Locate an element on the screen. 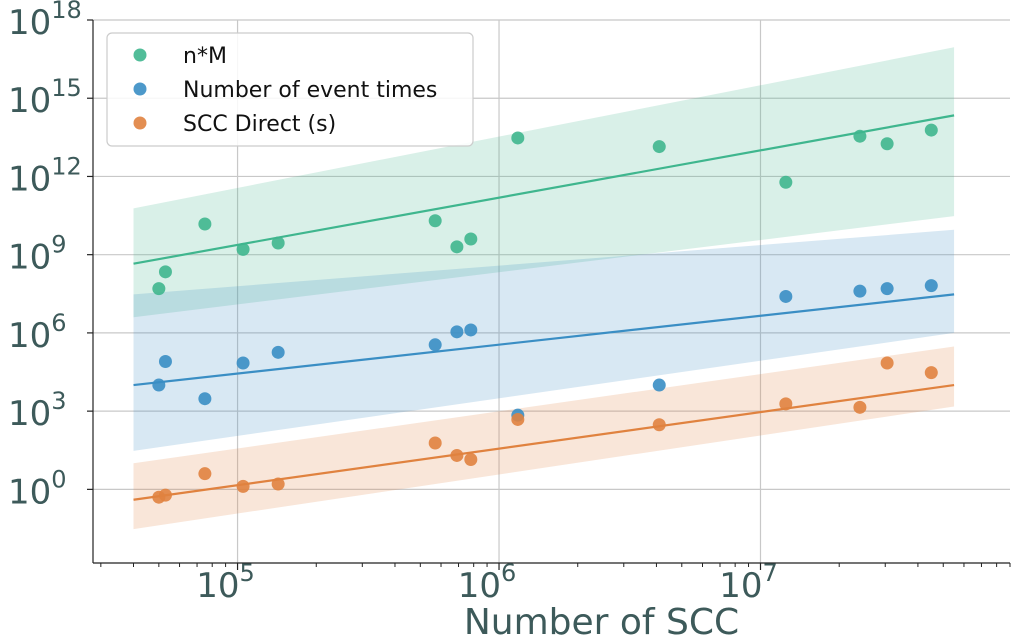  y-tick-label-6: 10¹⁸ is located at coordinates (45, 21).